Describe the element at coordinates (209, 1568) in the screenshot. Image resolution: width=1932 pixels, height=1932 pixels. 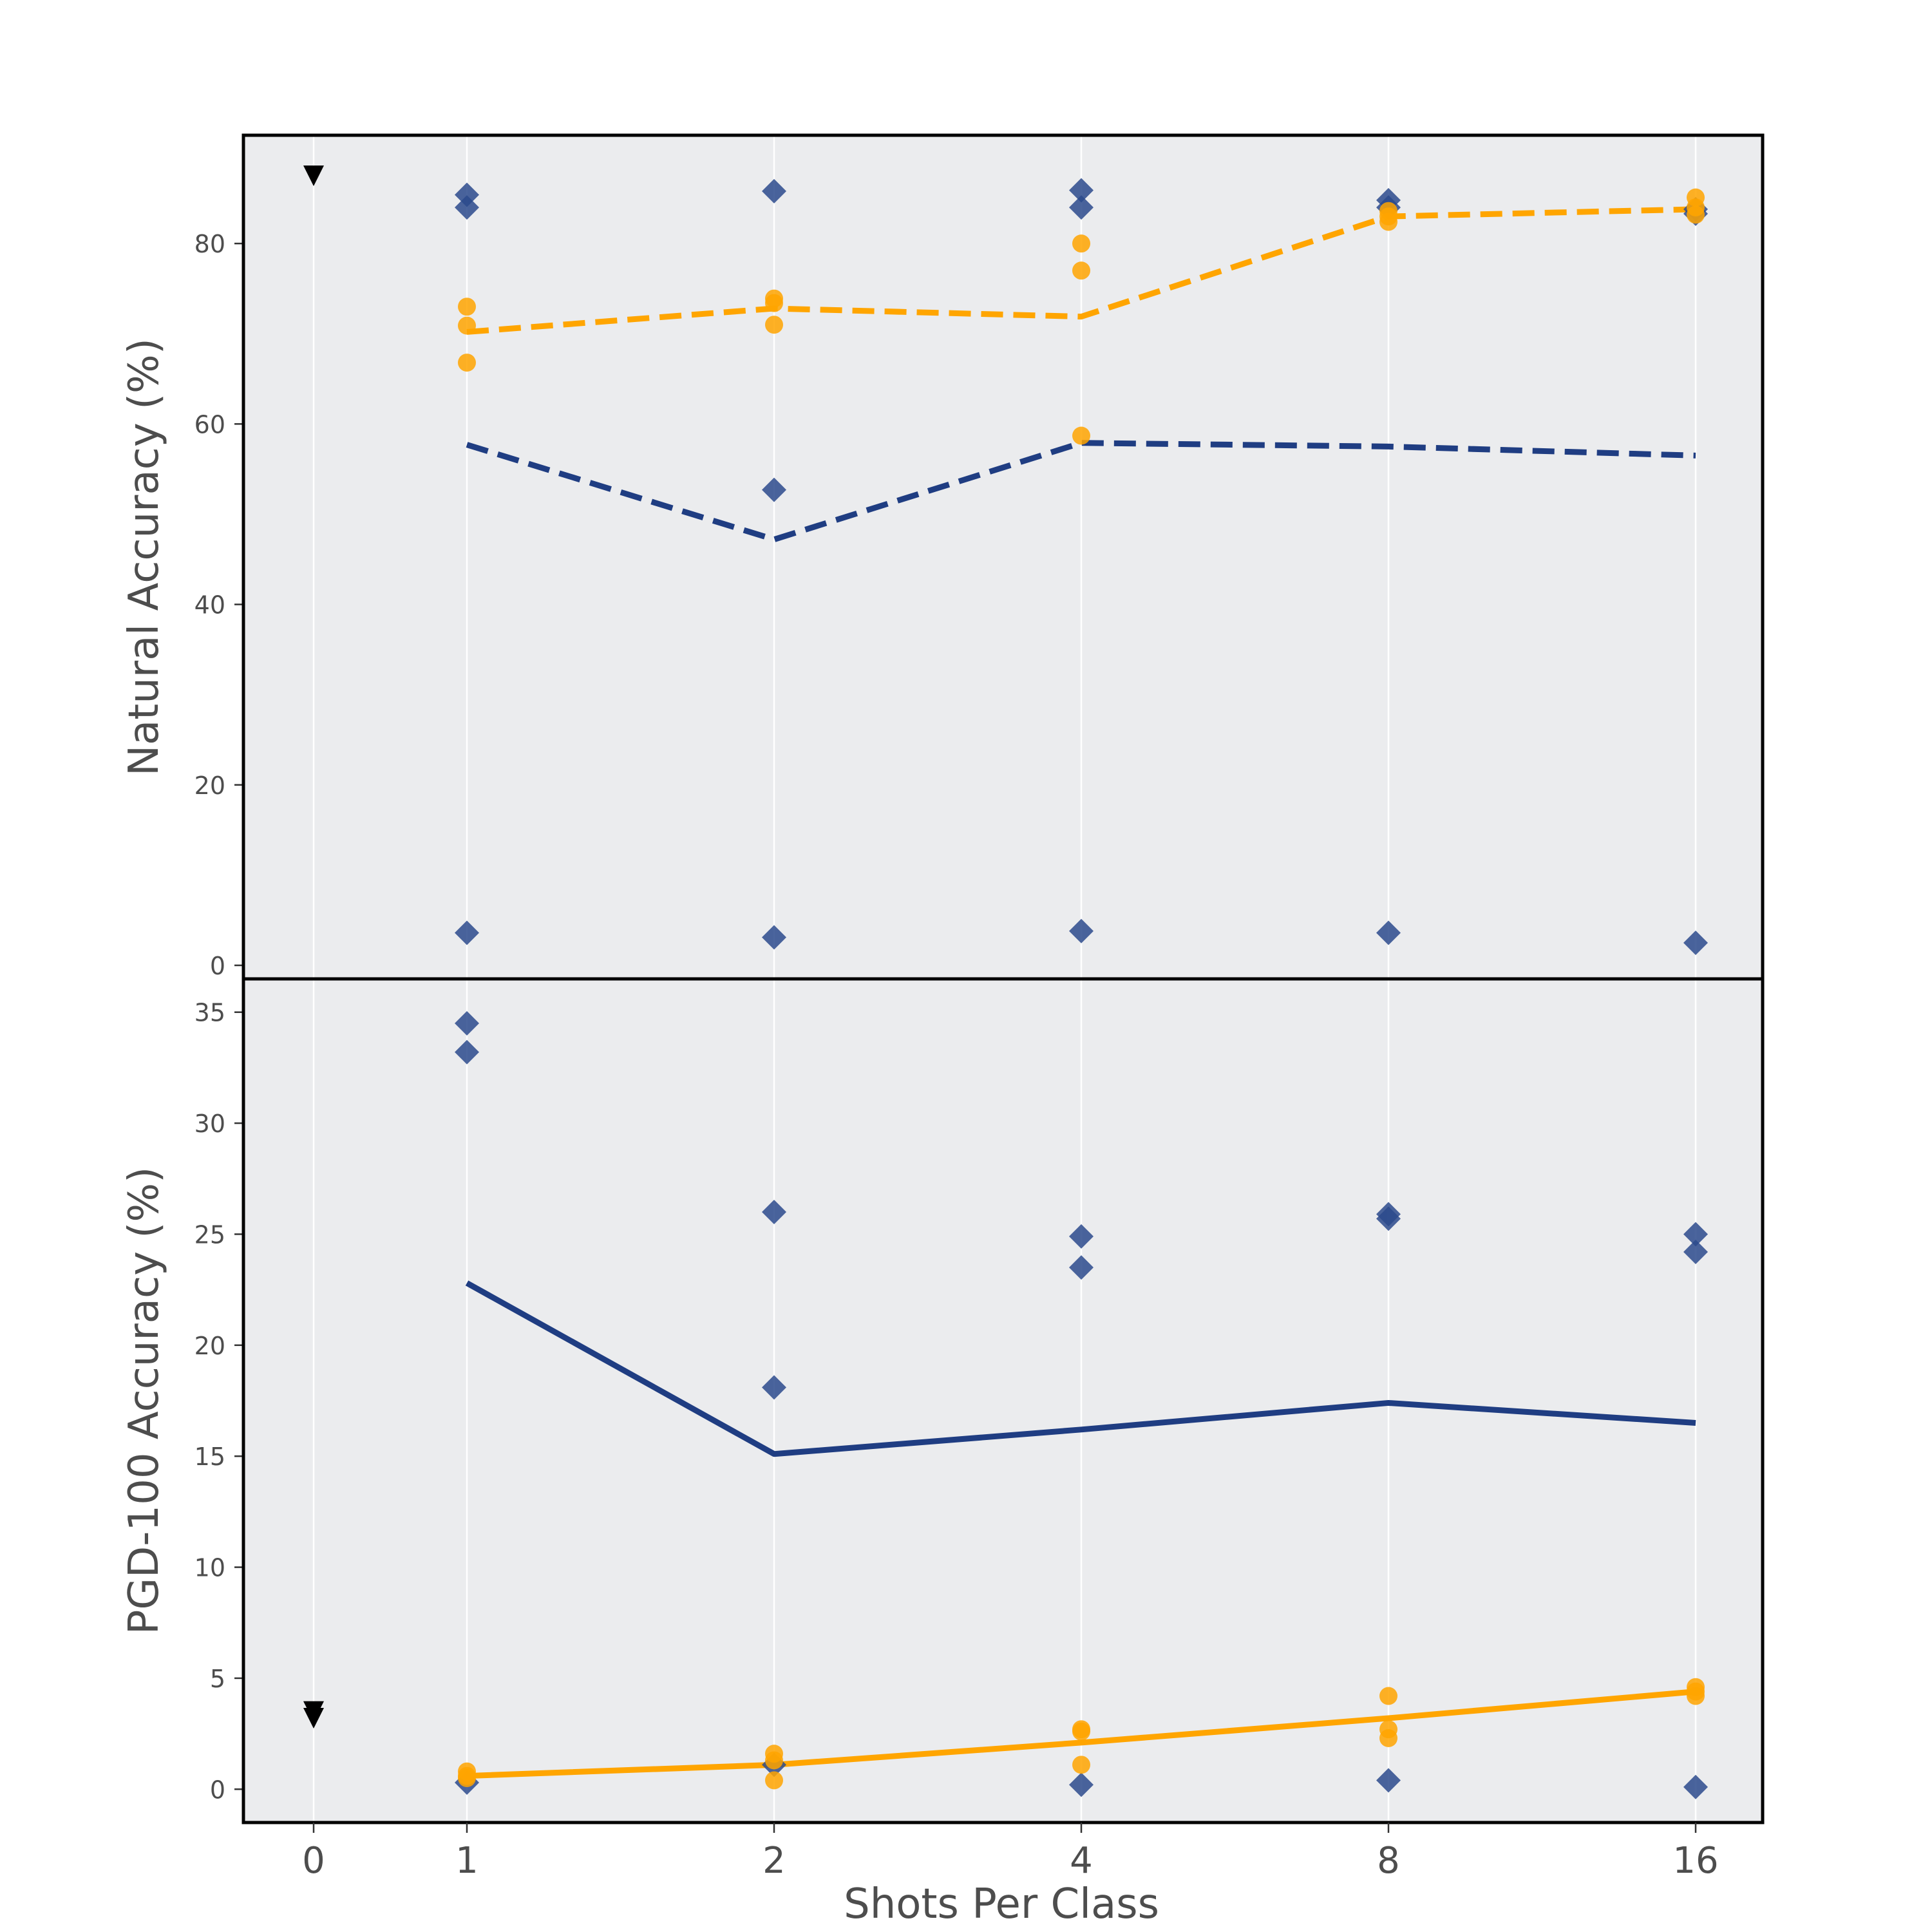
I see `y-tick-label: 10` at that location.